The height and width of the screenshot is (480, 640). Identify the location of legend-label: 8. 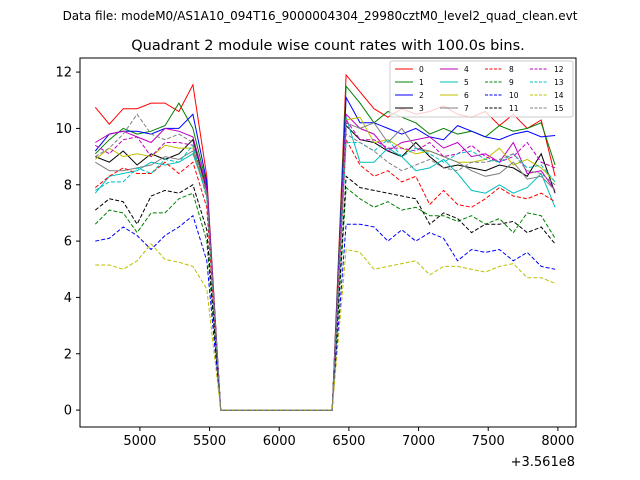
(511, 69).